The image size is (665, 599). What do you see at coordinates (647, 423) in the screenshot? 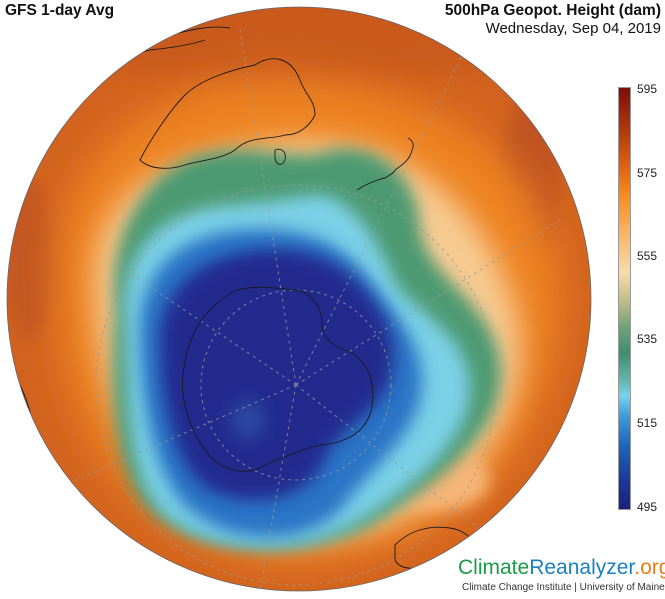
I see `colorbar-tick: 515` at bounding box center [647, 423].